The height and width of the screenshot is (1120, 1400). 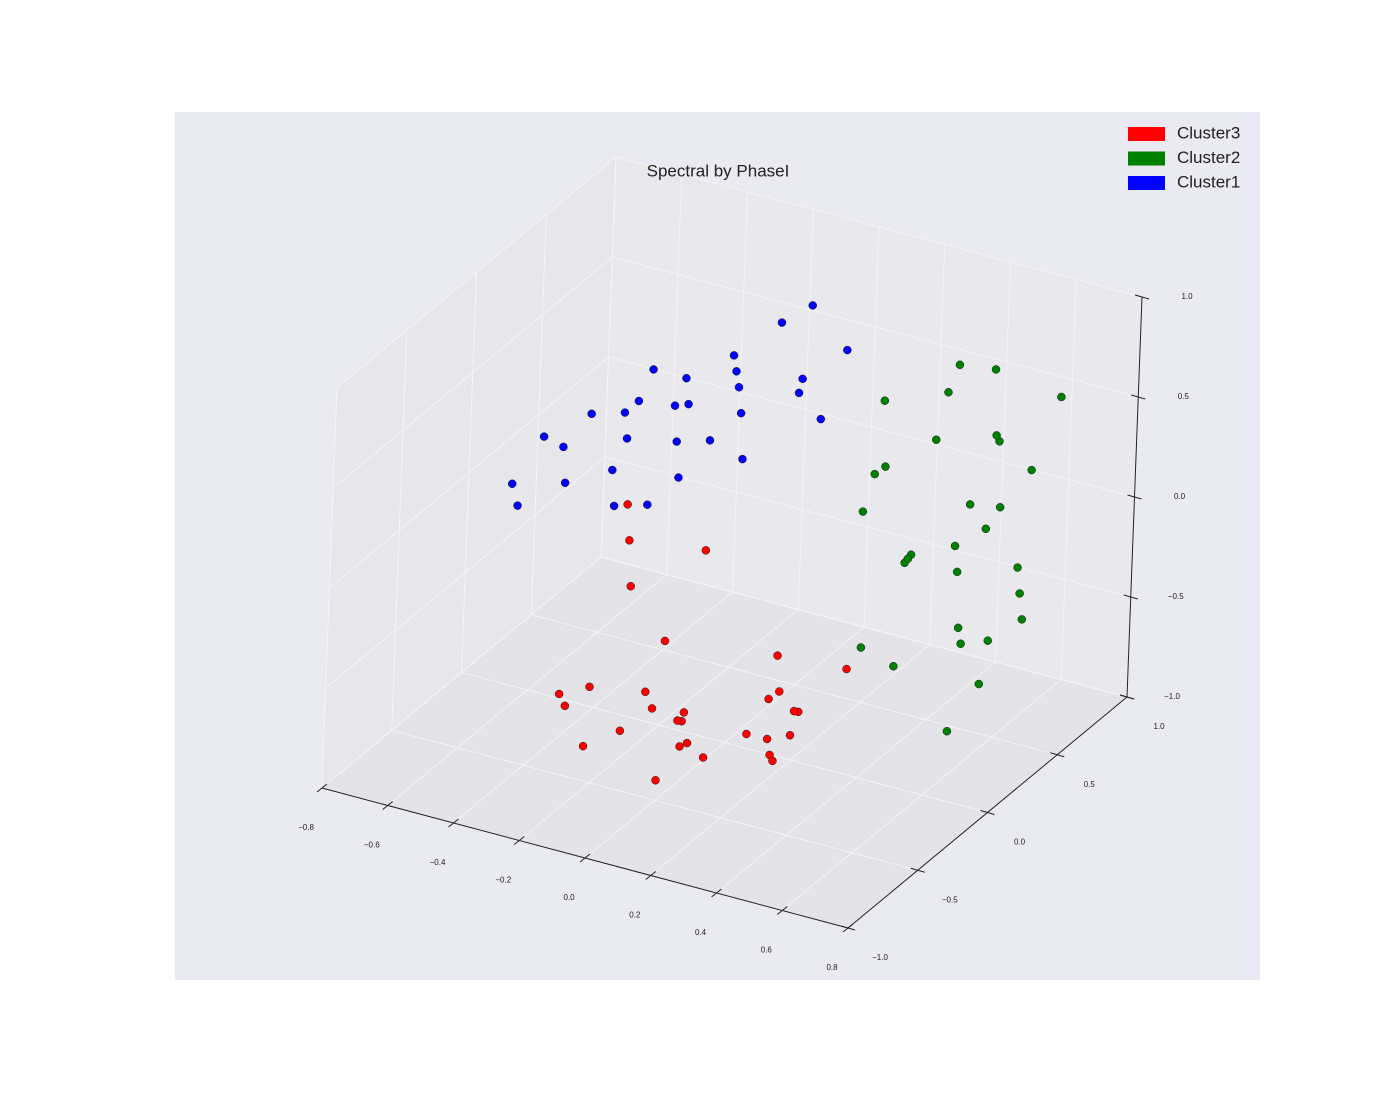 What do you see at coordinates (306, 827) in the screenshot?
I see `tick-label: −0.8` at bounding box center [306, 827].